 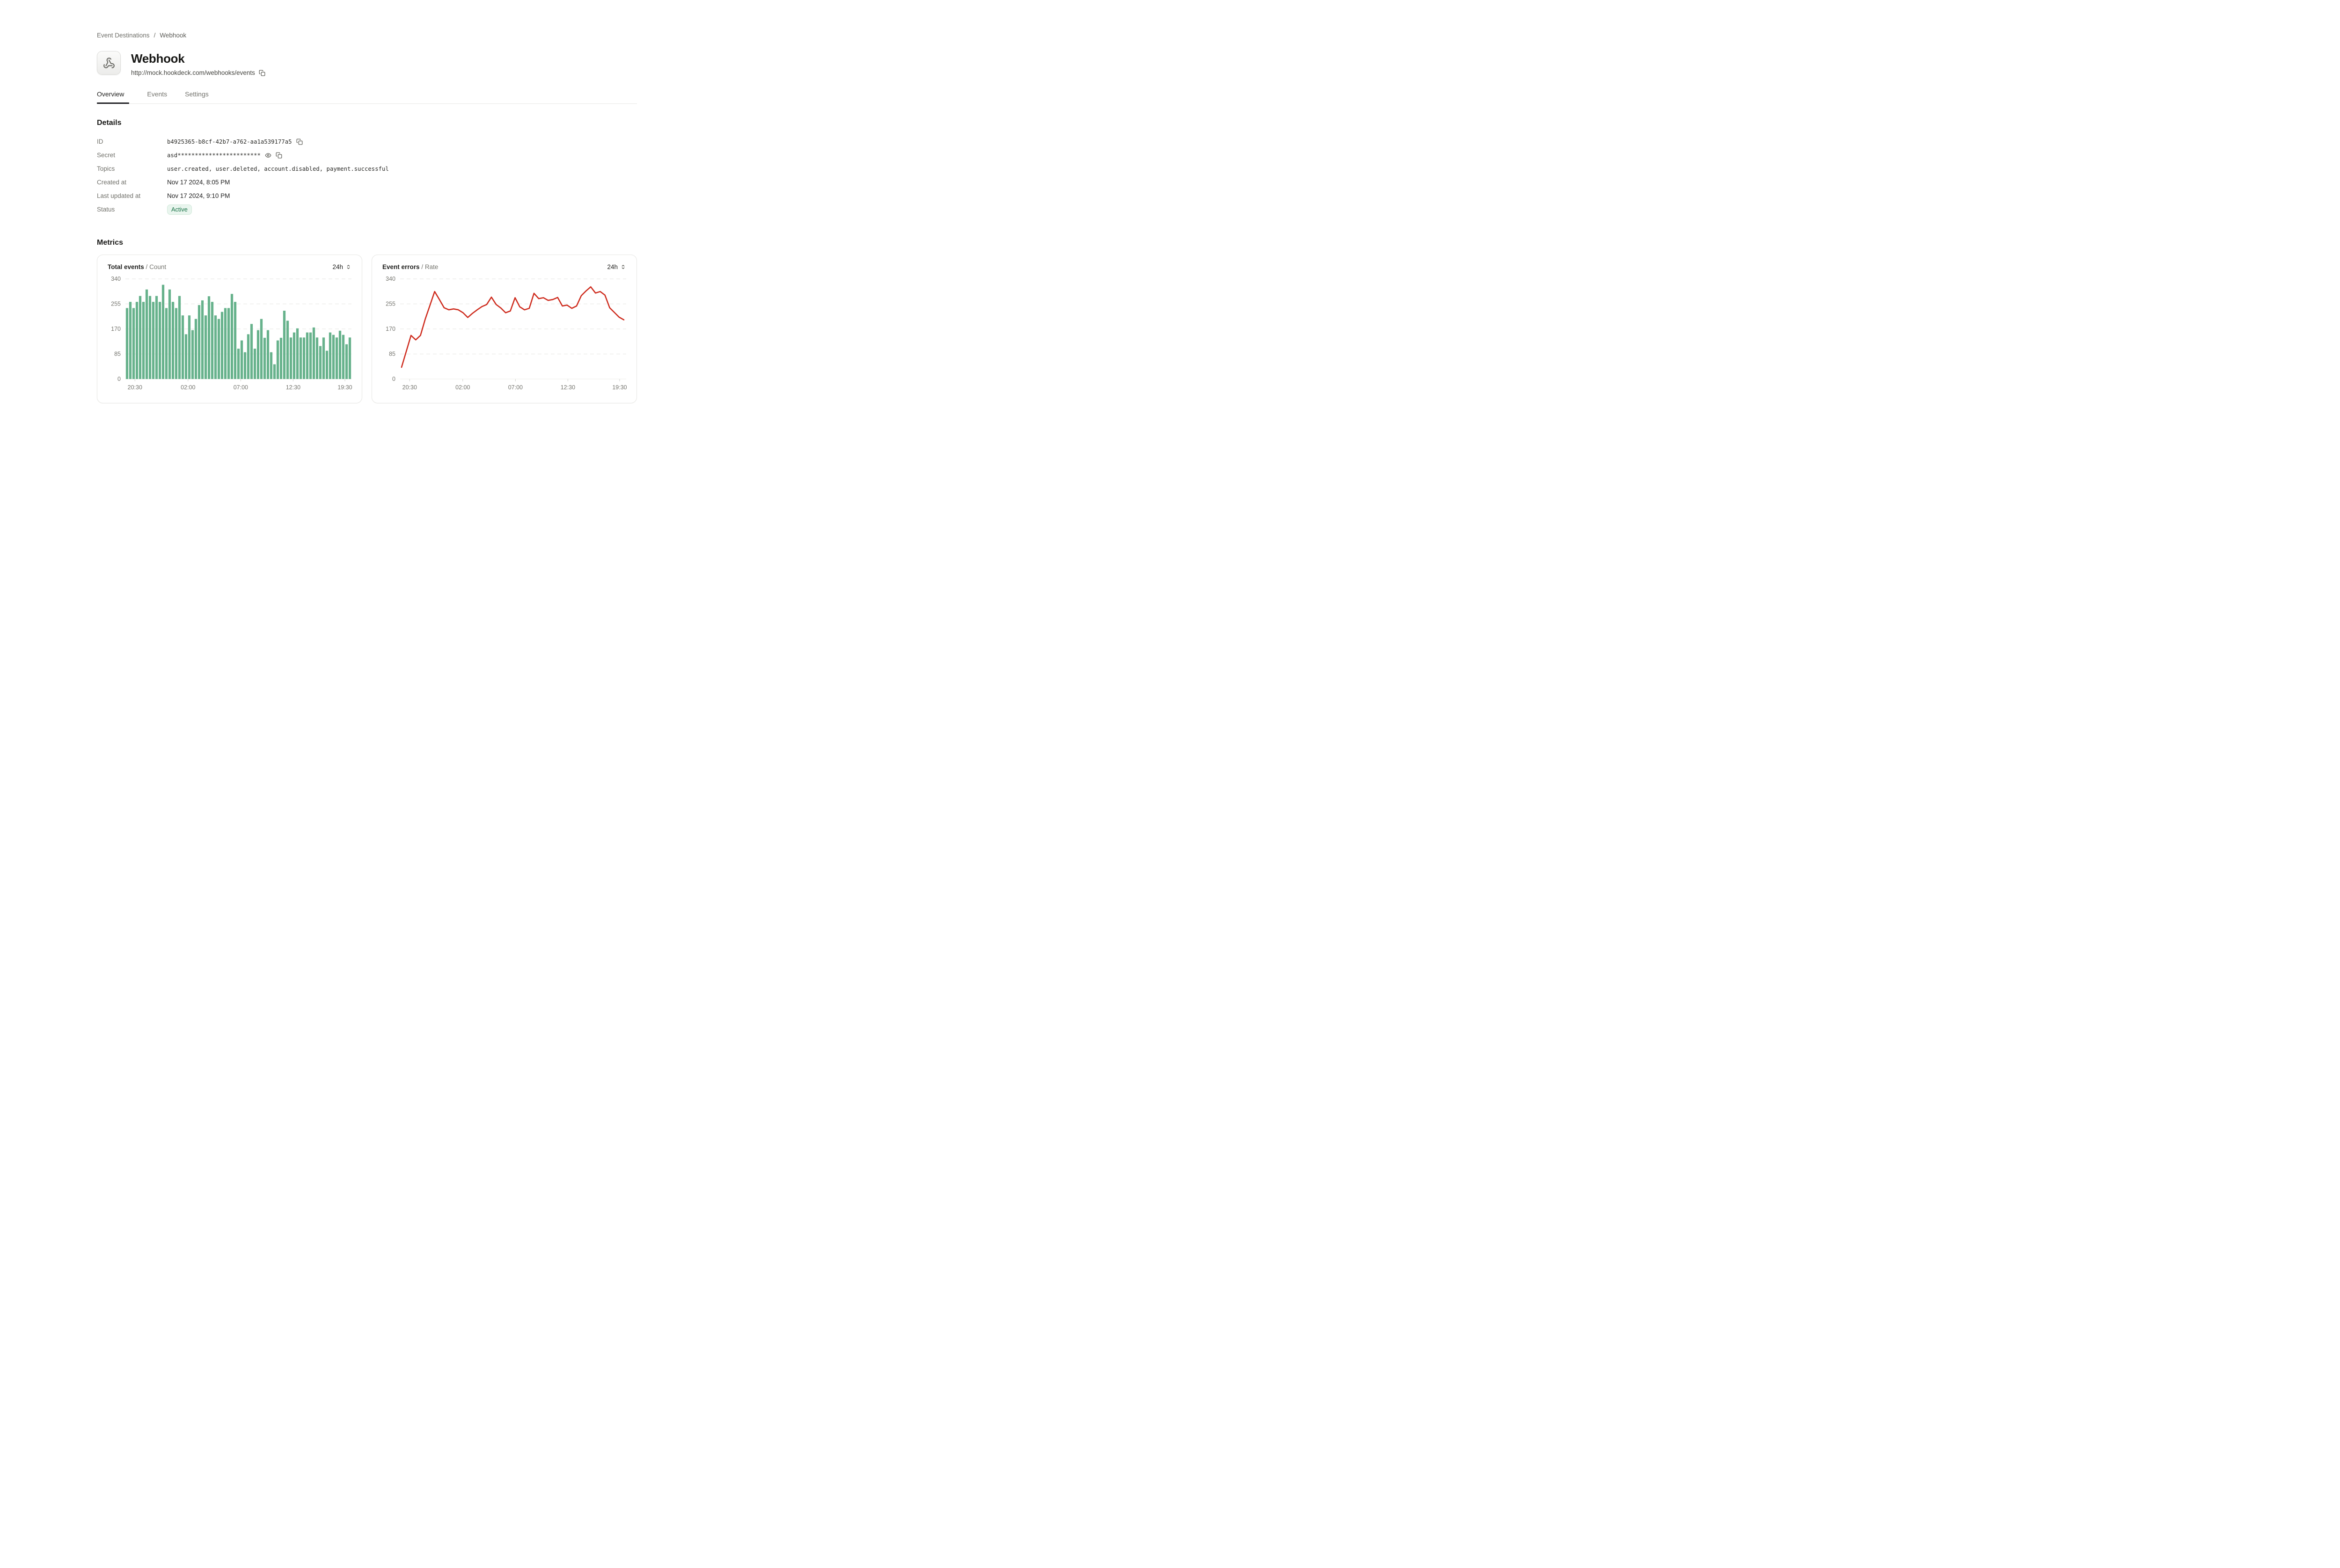 I want to click on detail-row-secret: Secret asd************************, so click(x=367, y=155).